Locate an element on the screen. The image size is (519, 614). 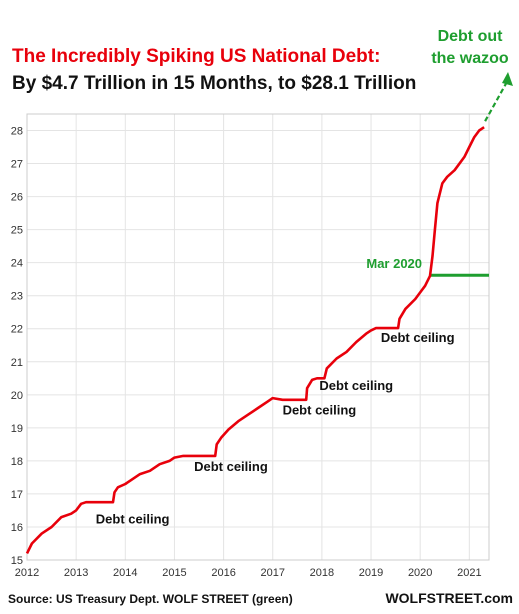
x-tick-label: 2012 is located at coordinates (27, 573).